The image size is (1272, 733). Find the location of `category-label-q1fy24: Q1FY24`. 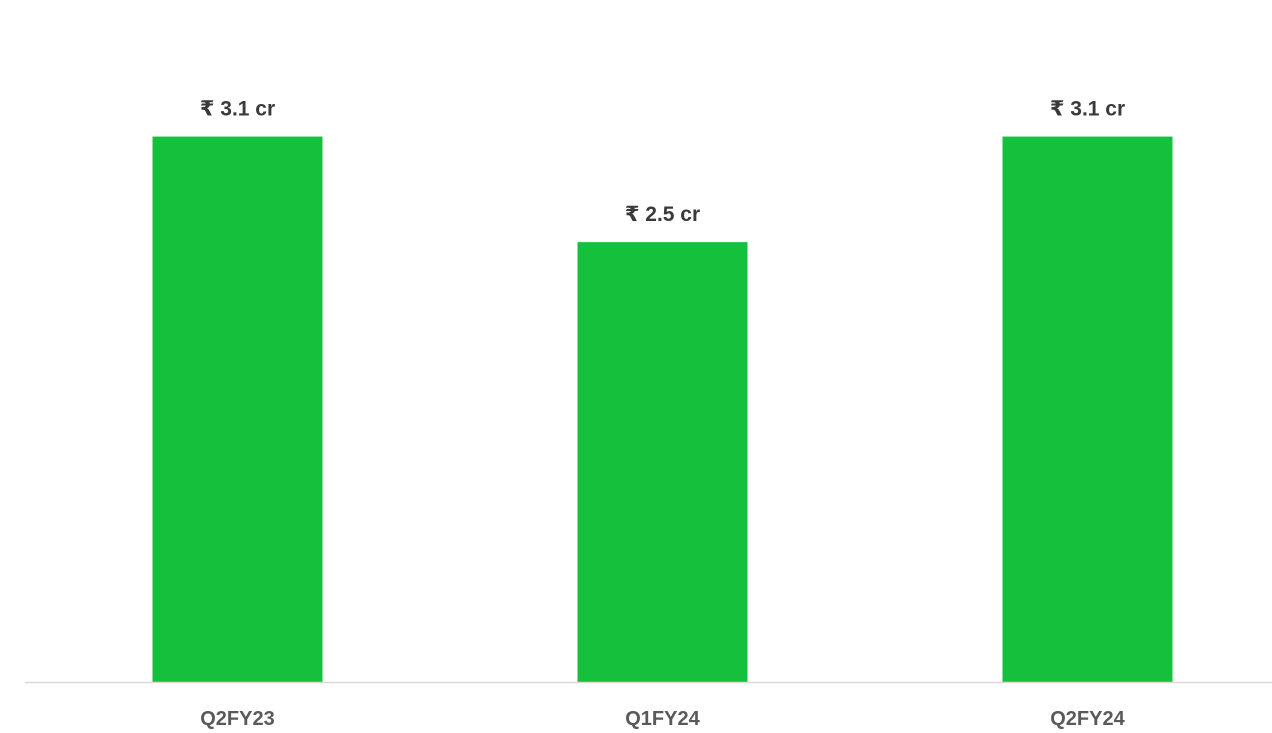

category-label-q1fy24: Q1FY24 is located at coordinates (662, 719).